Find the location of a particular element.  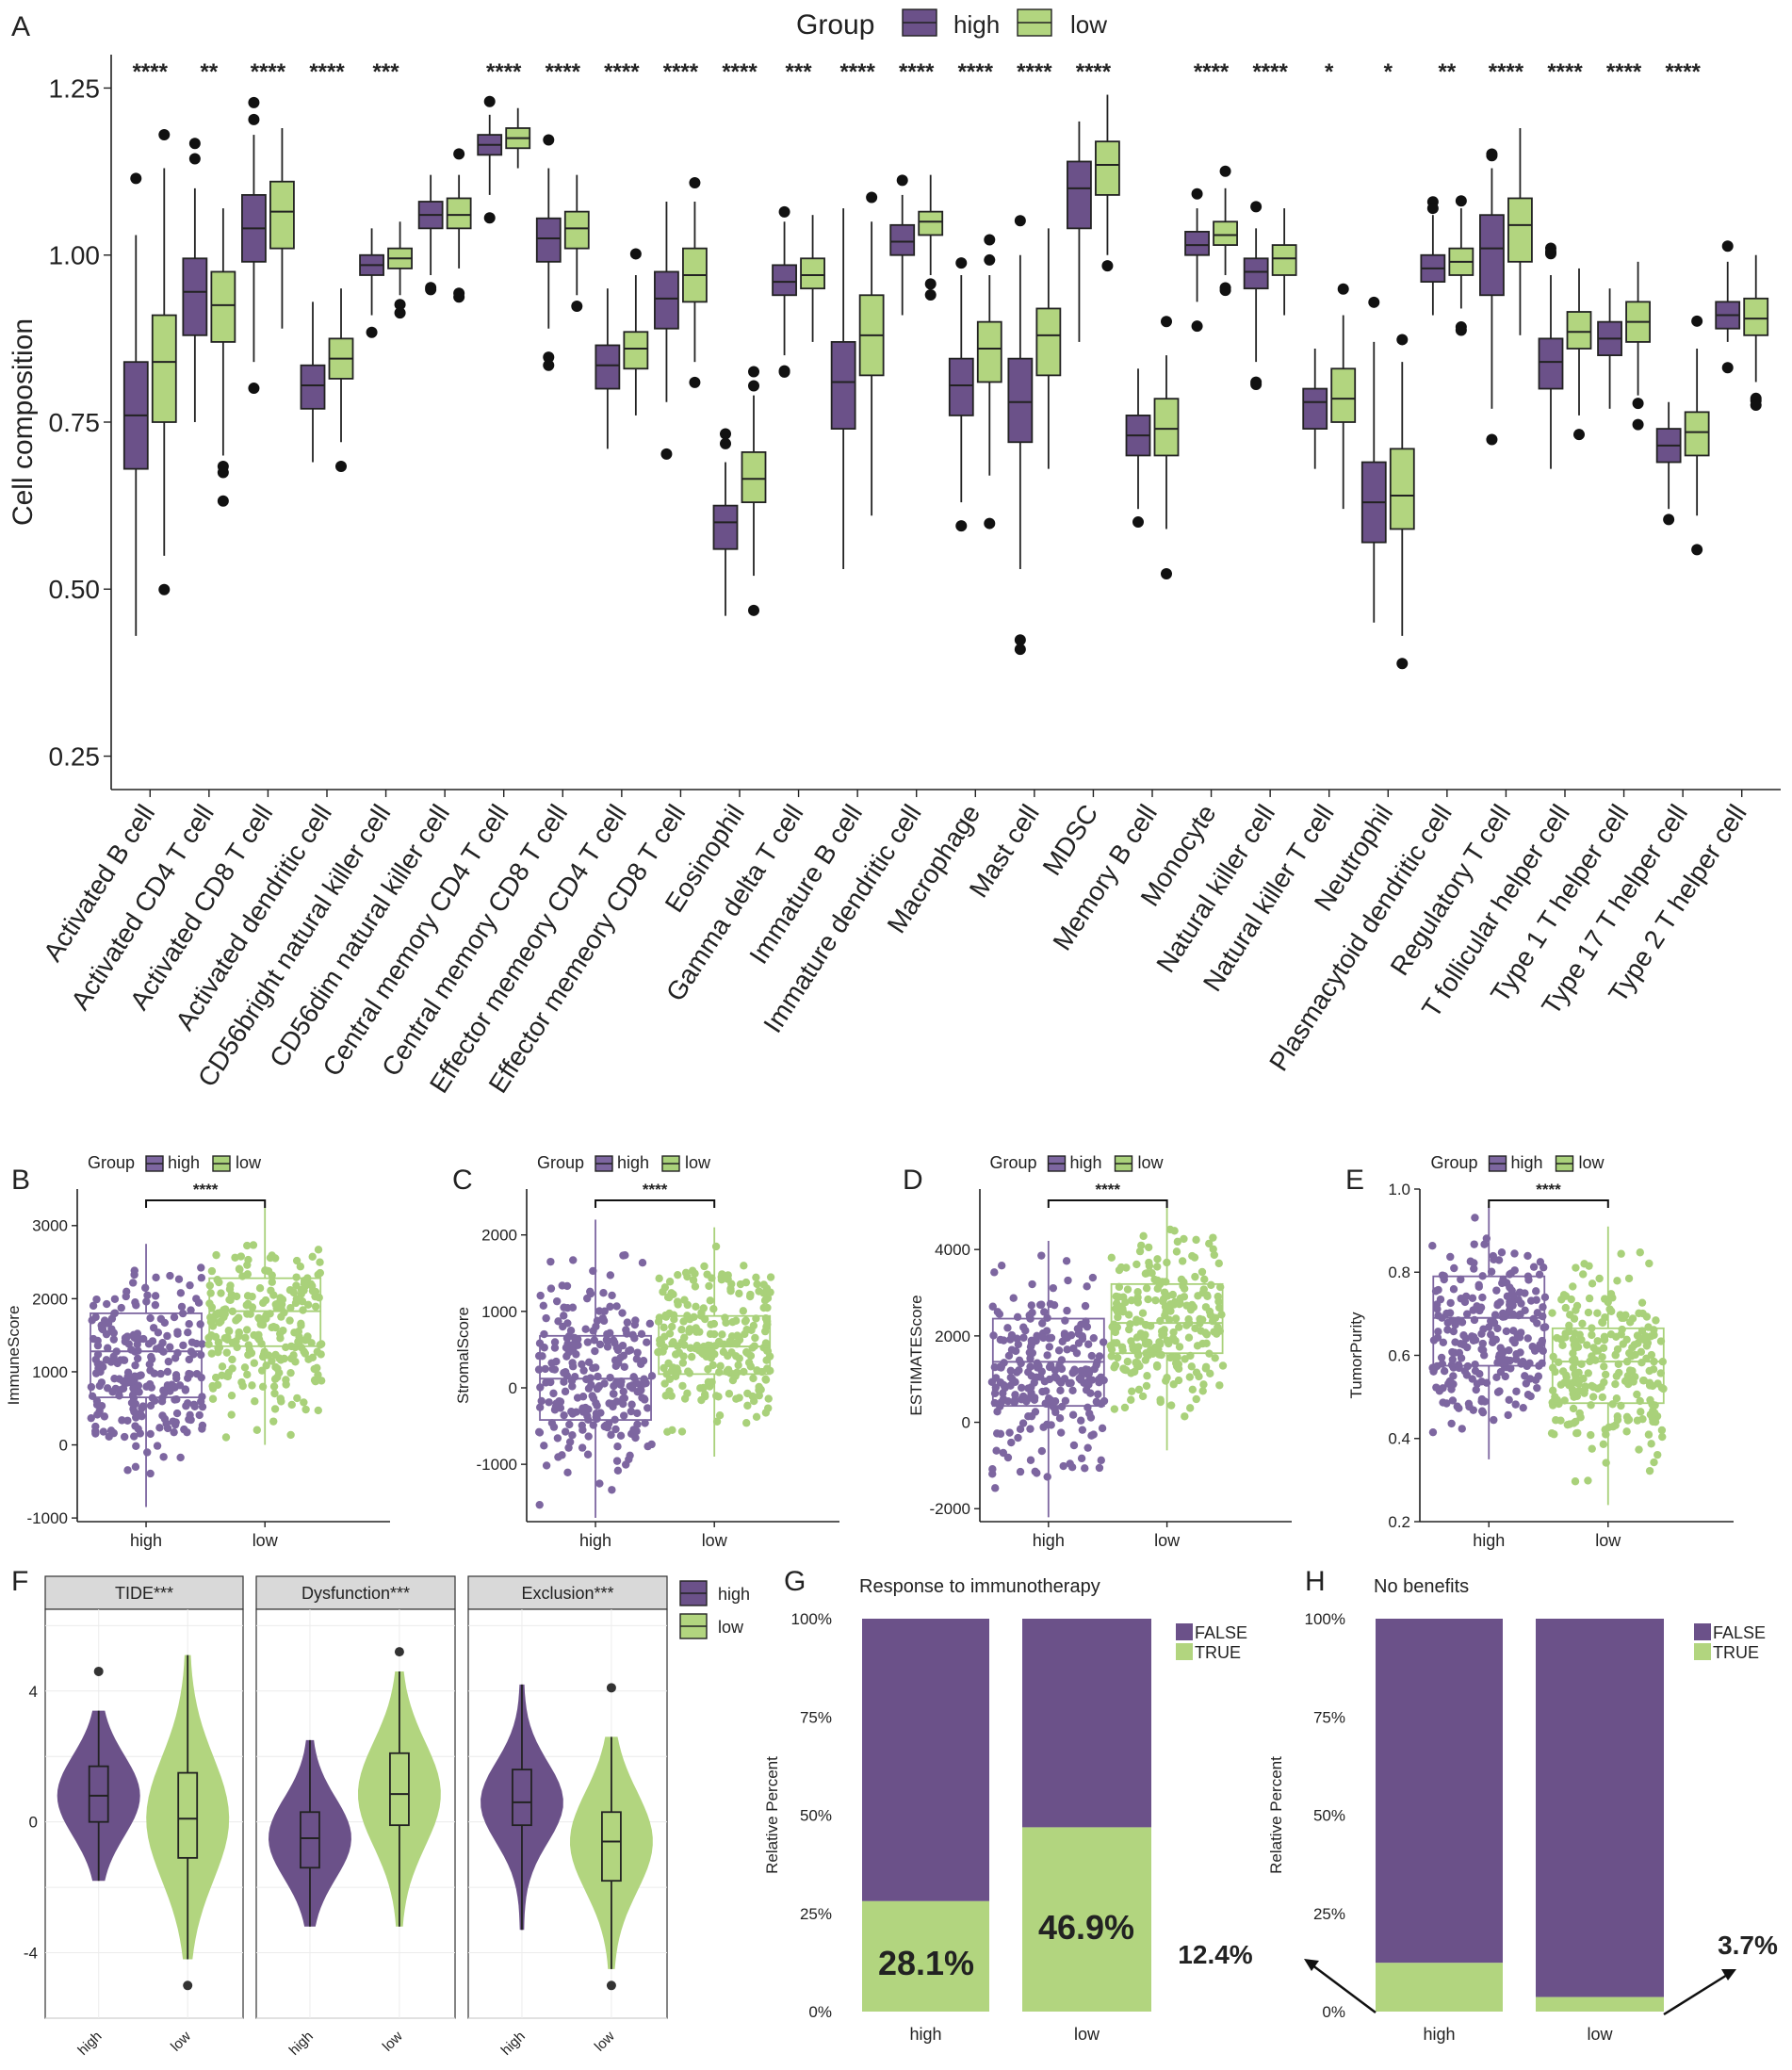

y-axis-title: Cell composition is located at coordinates (24, 422).